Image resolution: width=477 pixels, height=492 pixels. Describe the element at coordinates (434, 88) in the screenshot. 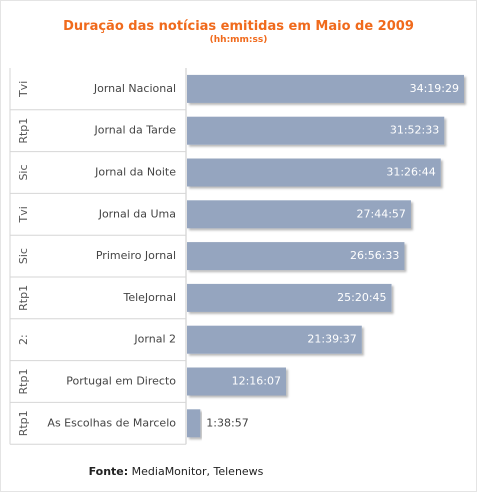

I see `data-label: 34:19:29` at that location.